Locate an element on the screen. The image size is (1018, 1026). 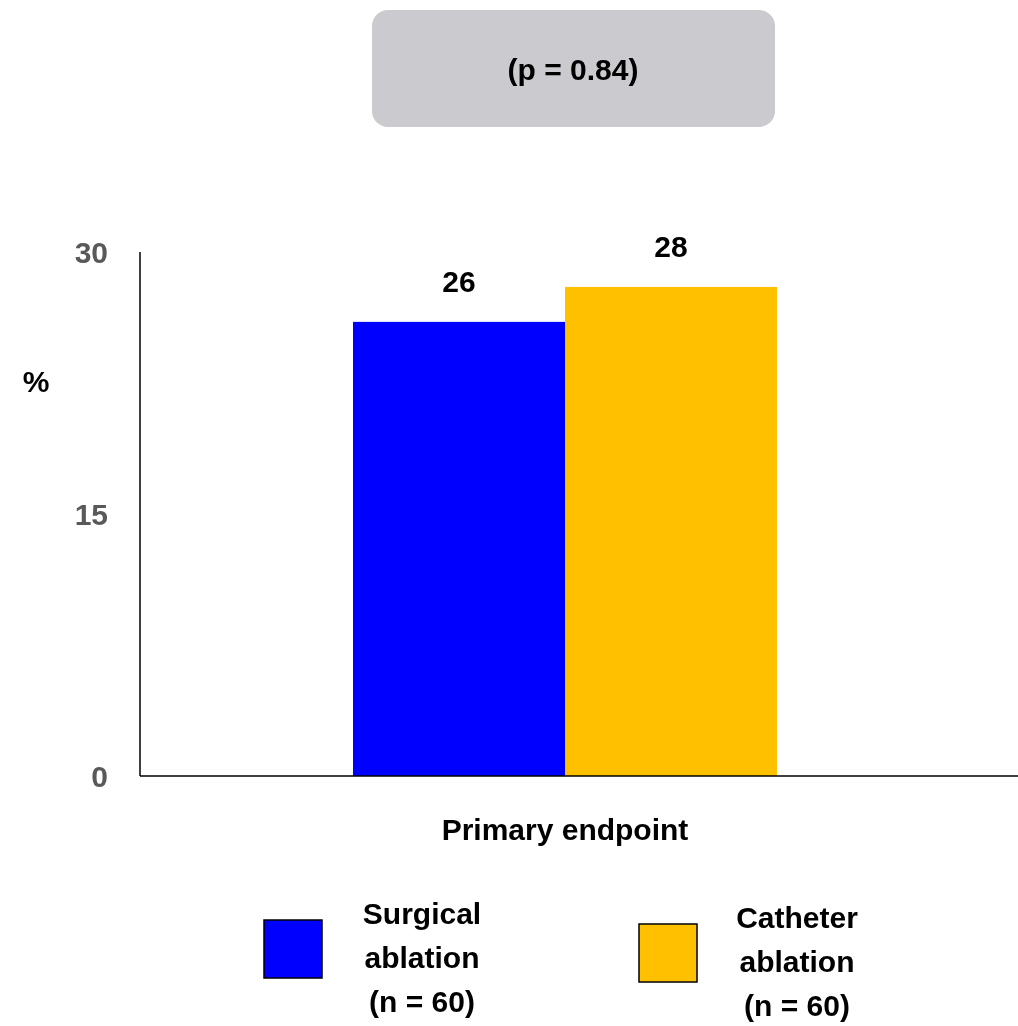
y-axis-title: % is located at coordinates (36, 381).